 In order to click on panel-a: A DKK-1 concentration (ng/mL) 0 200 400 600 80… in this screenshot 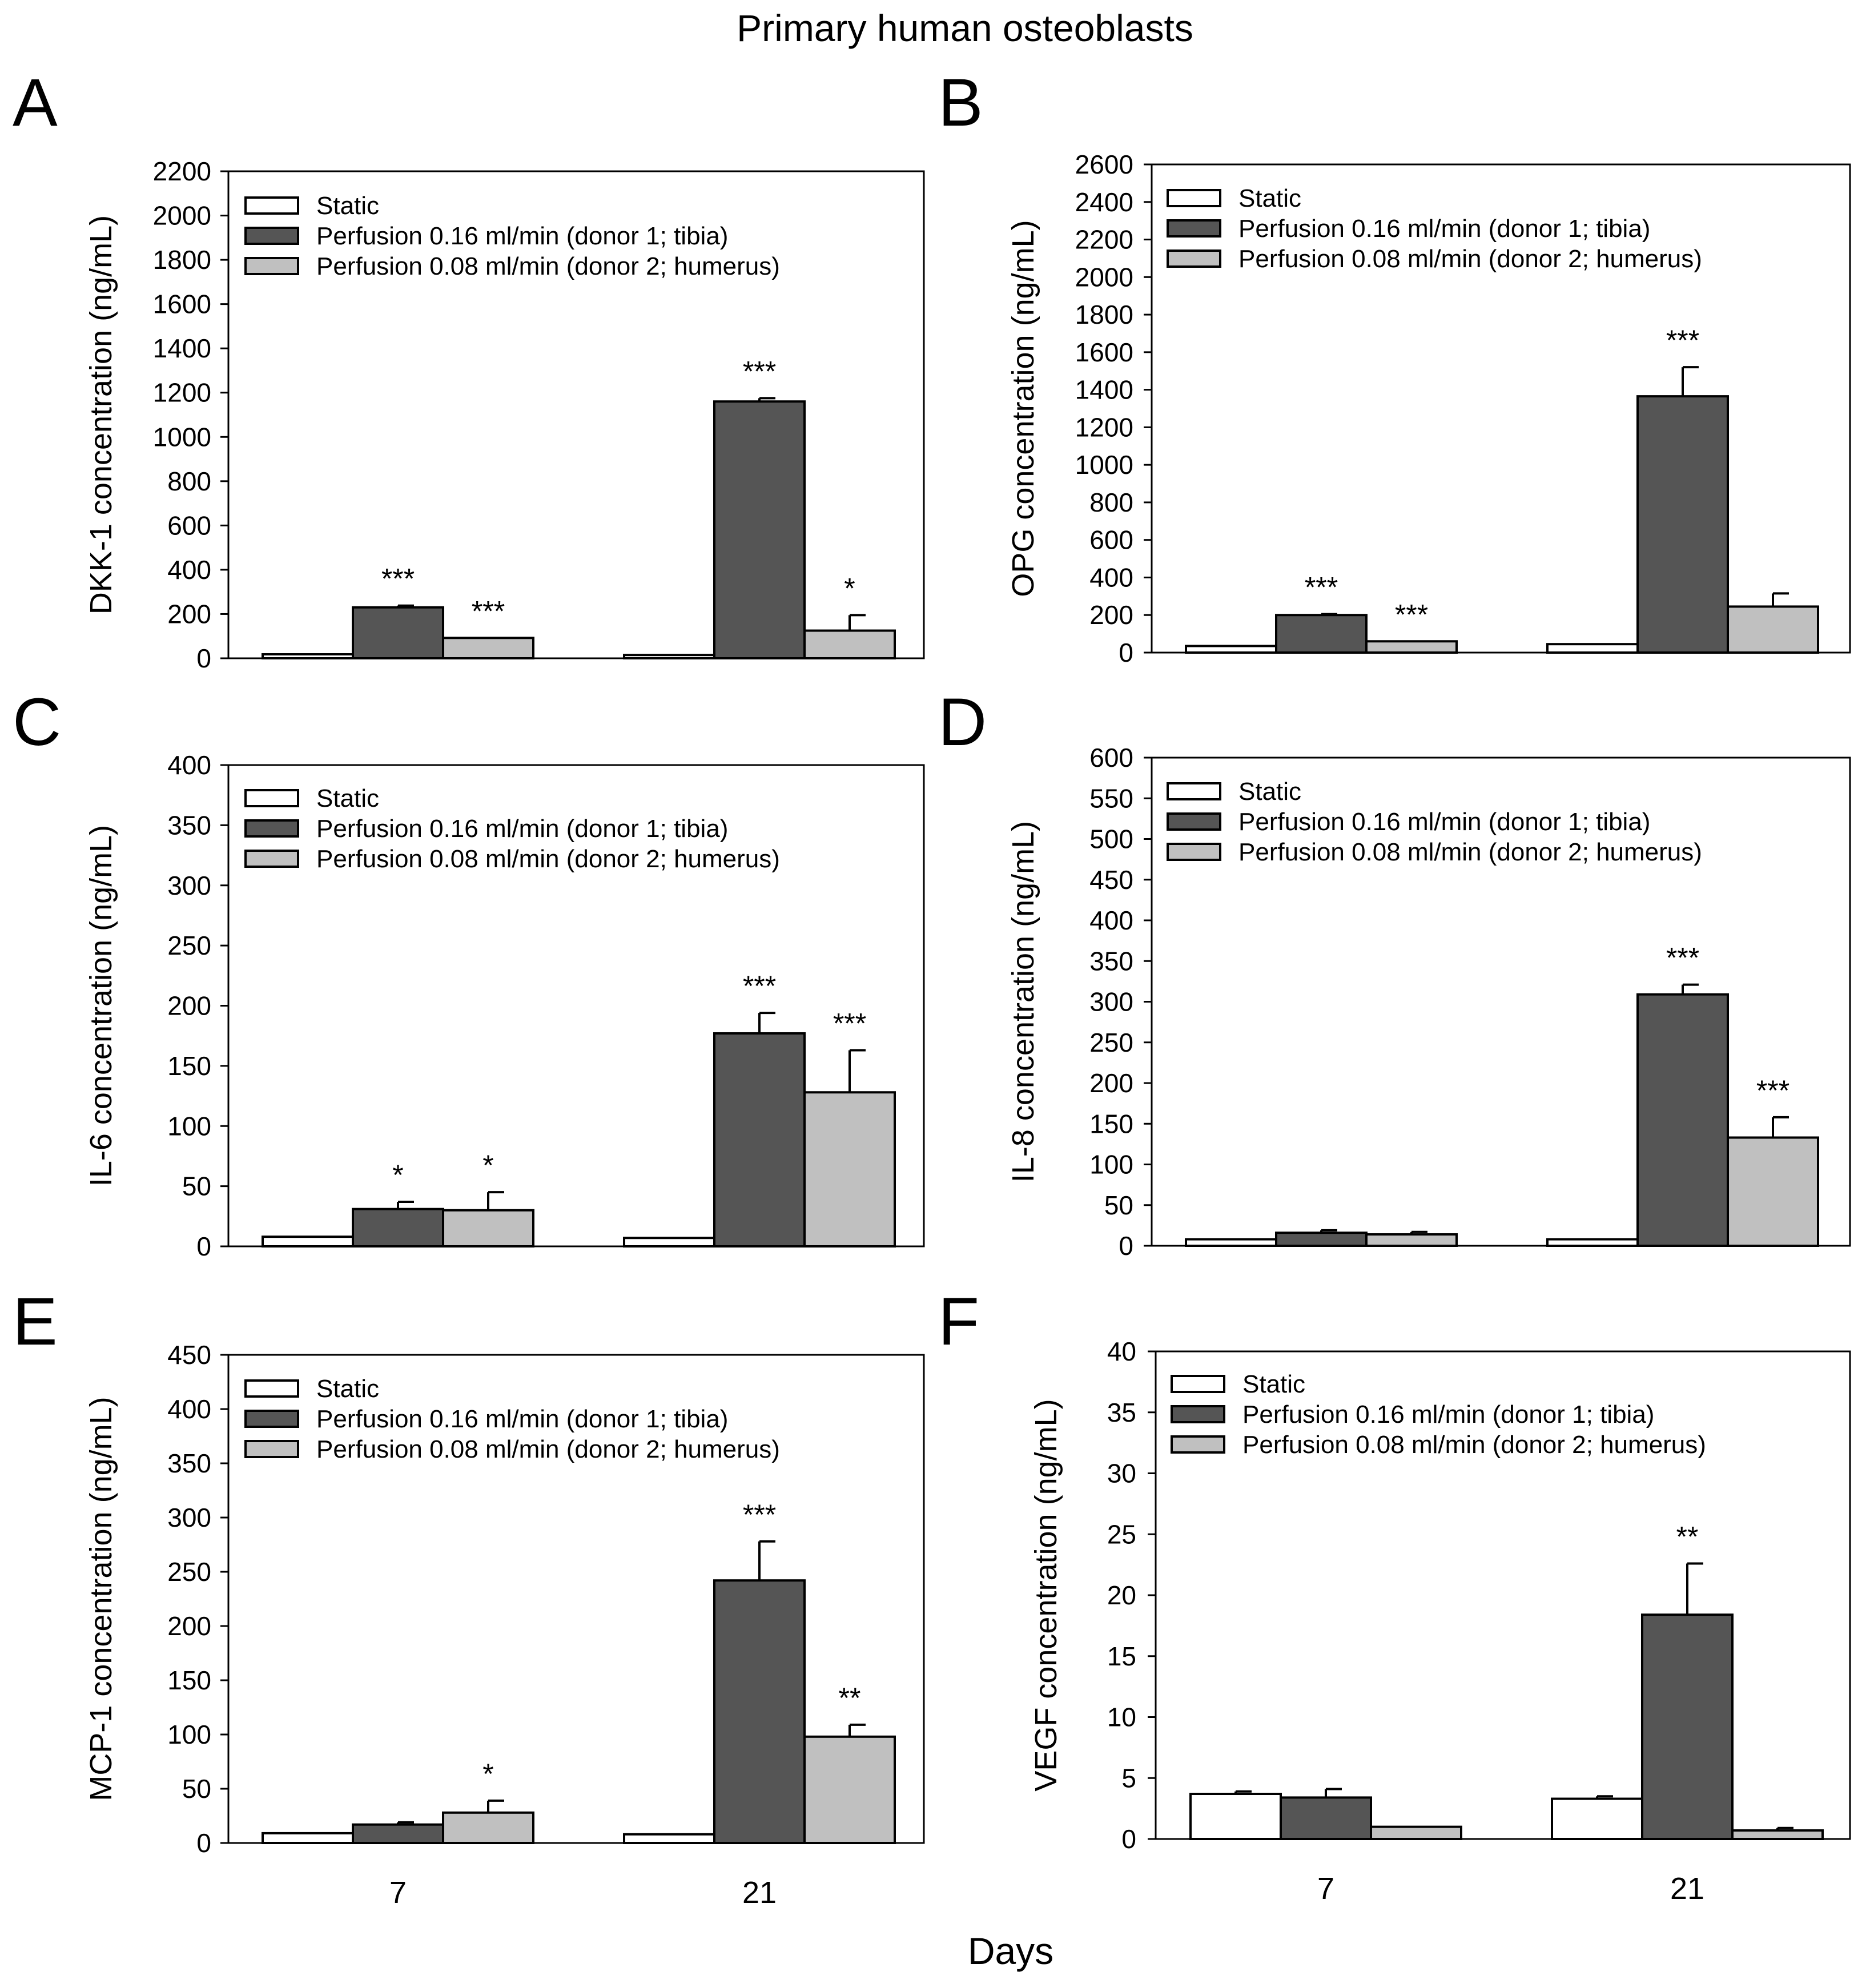, I will do `click(469, 369)`.